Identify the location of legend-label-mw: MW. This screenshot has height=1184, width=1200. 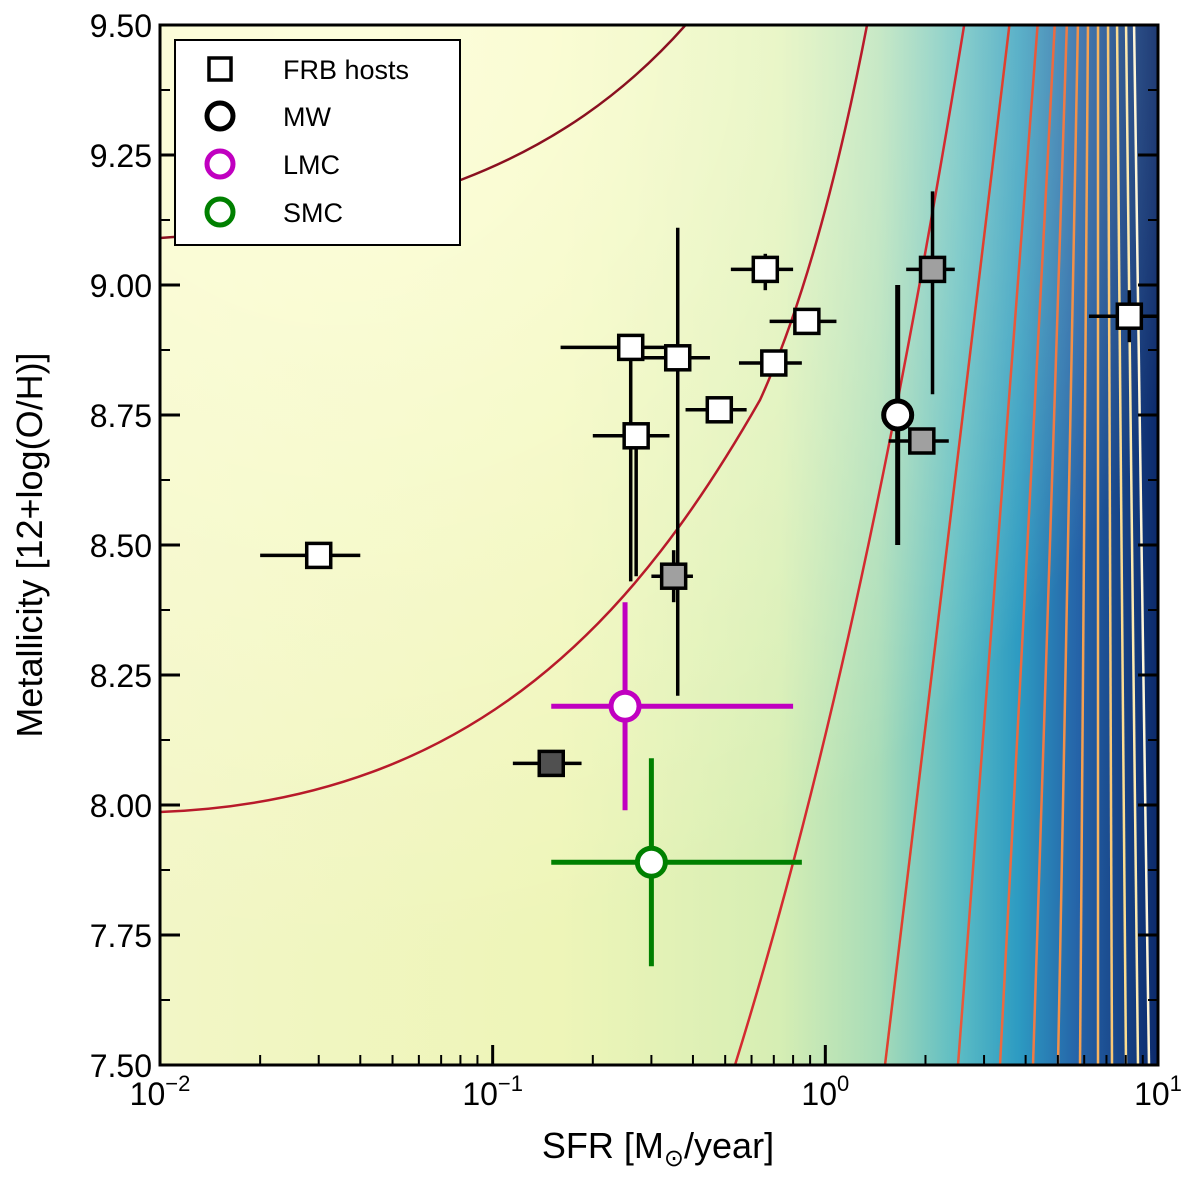
(307, 117).